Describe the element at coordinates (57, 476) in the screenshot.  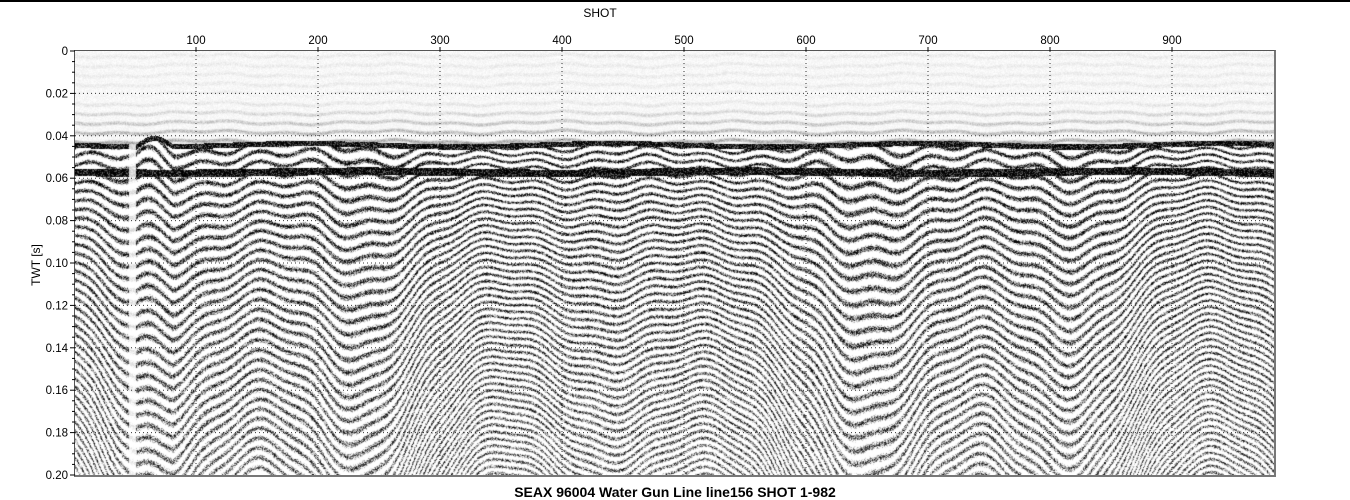
I see `y-tick-label: 0.20` at that location.